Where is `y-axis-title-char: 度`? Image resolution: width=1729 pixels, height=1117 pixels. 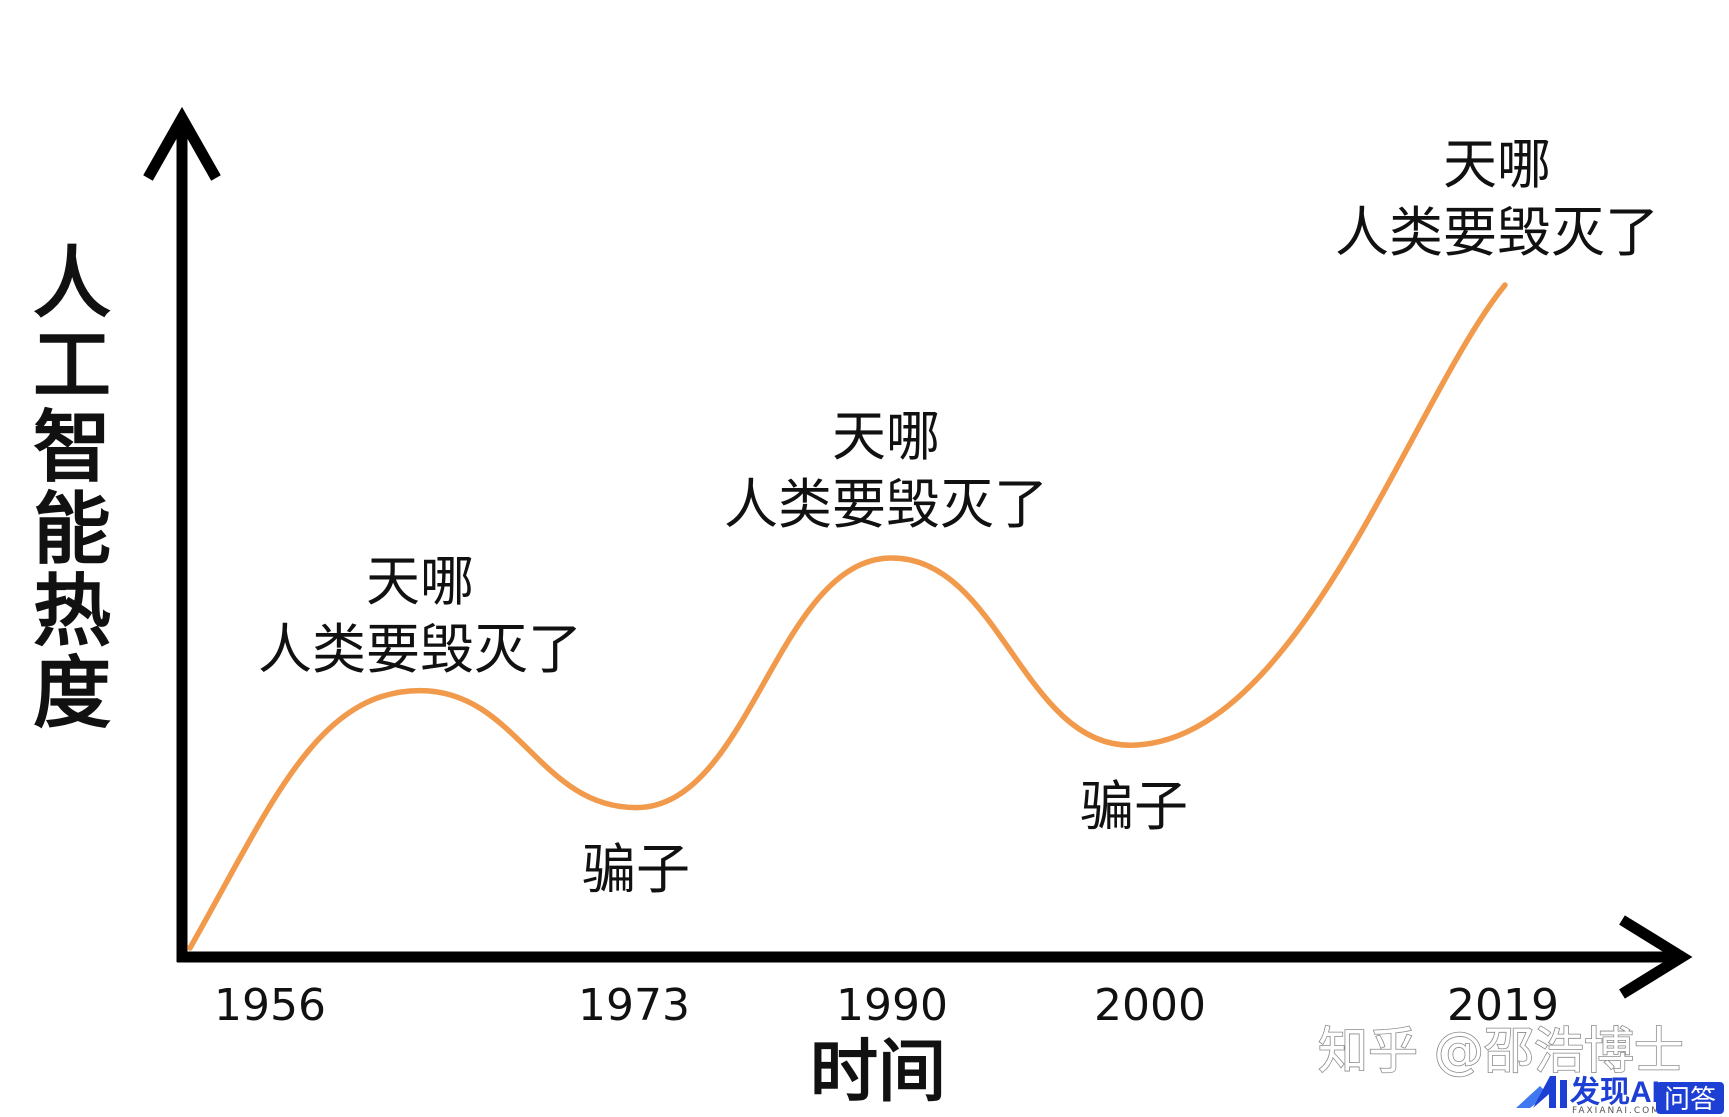
y-axis-title-char: 度 is located at coordinates (72, 694).